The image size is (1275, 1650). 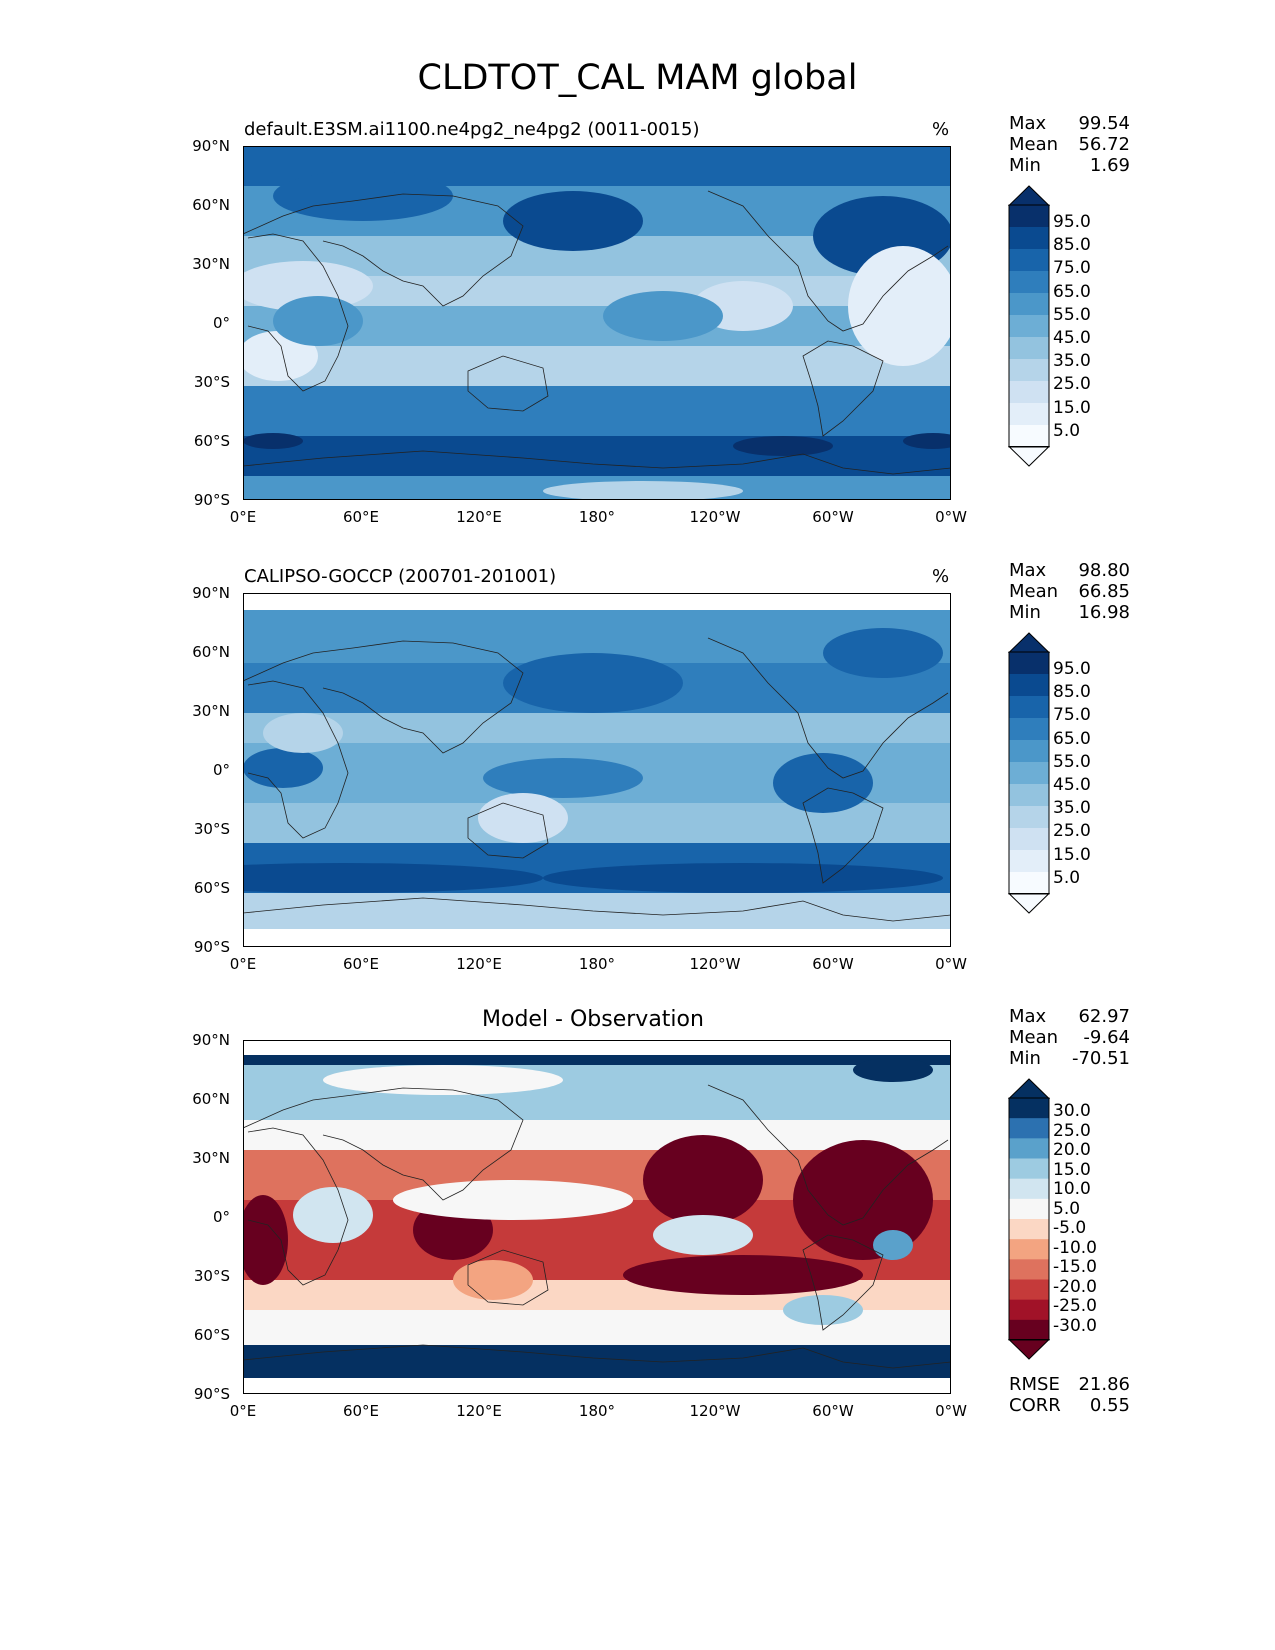 What do you see at coordinates (1072, 715) in the screenshot?
I see `colorbar-label: 75.0` at bounding box center [1072, 715].